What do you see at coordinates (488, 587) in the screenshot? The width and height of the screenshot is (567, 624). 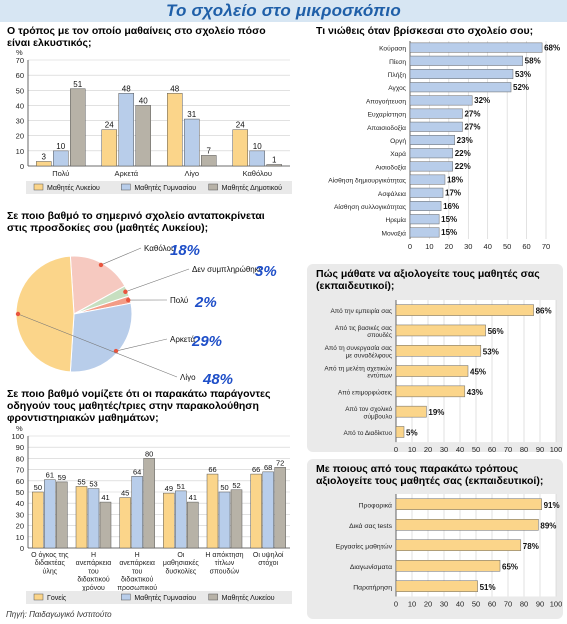 I see `data-label: 51%` at bounding box center [488, 587].